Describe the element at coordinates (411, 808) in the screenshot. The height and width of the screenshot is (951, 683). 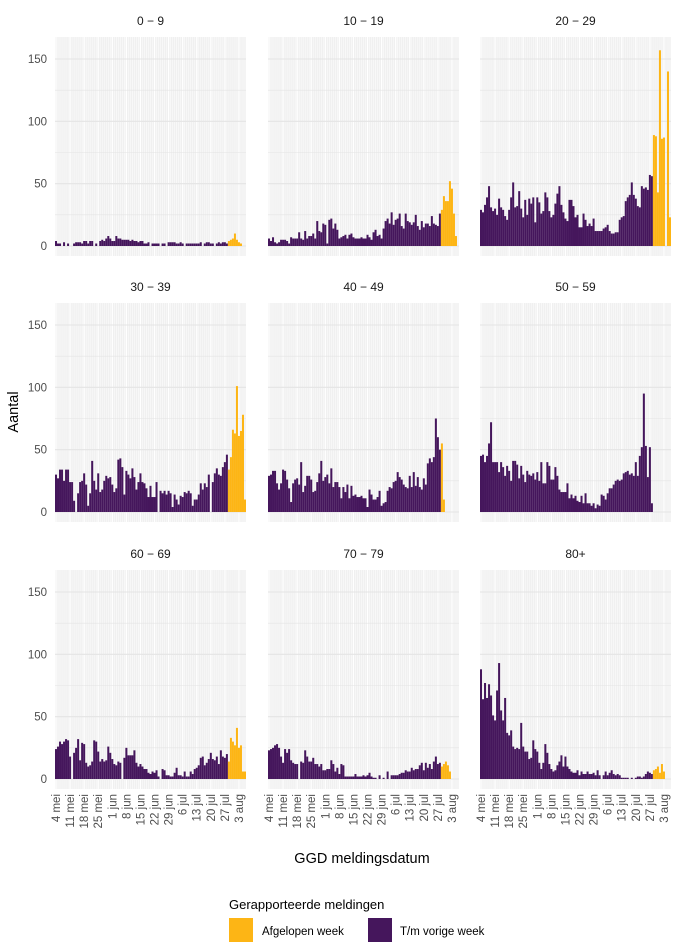
I see `x-tick-label: 13 jul` at that location.